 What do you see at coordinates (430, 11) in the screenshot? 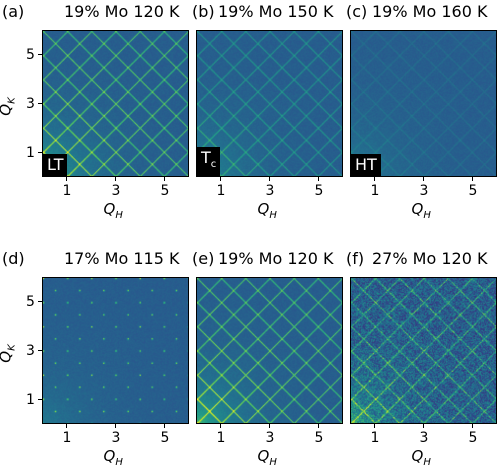
I see `panel-c-title: 19% Mo 160 K` at bounding box center [430, 11].